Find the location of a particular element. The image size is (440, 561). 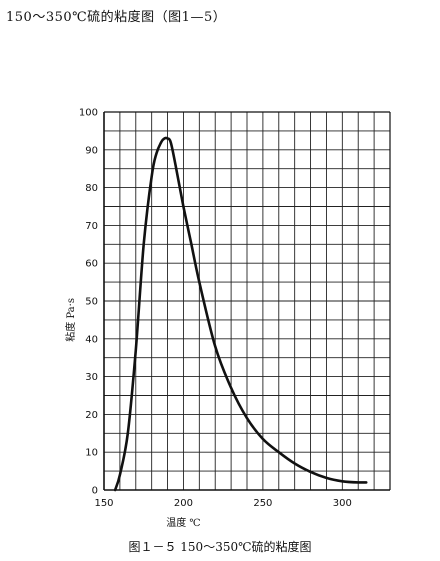

y-tick-label: 20 is located at coordinates (91, 415).